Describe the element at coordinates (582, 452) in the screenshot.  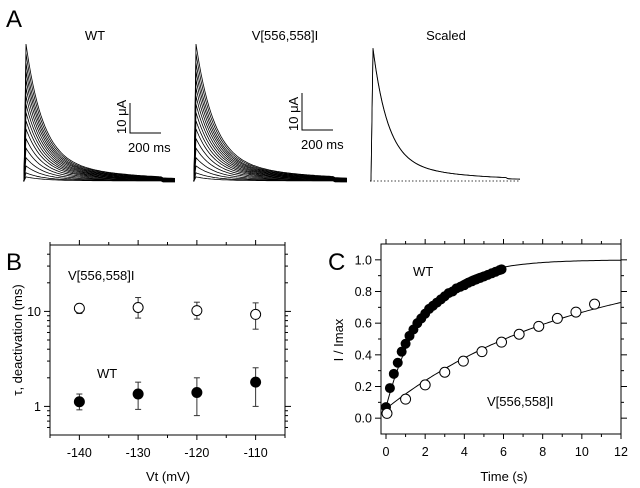
I see `x-tick-label: 10` at that location.